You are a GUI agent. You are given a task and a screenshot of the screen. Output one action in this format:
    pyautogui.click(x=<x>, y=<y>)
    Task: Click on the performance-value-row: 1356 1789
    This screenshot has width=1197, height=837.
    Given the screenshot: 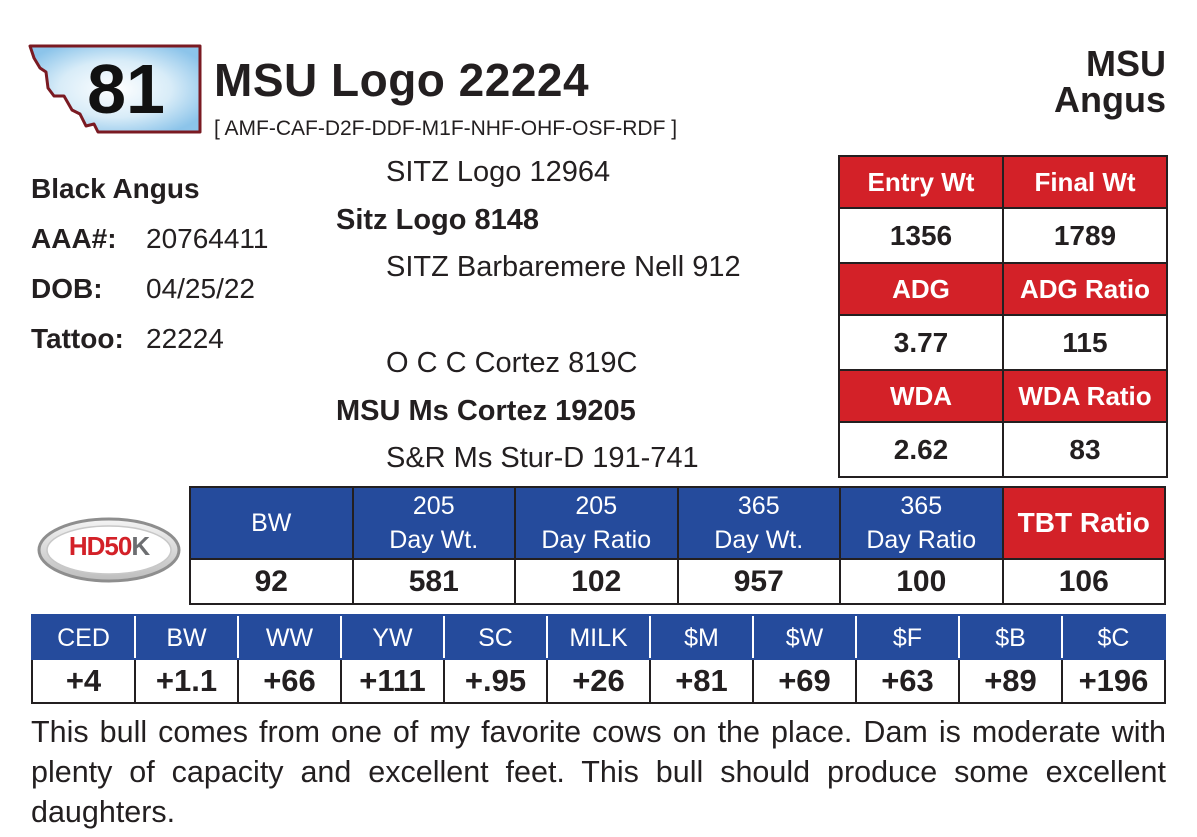 What is the action you would take?
    pyautogui.click(x=1003, y=235)
    